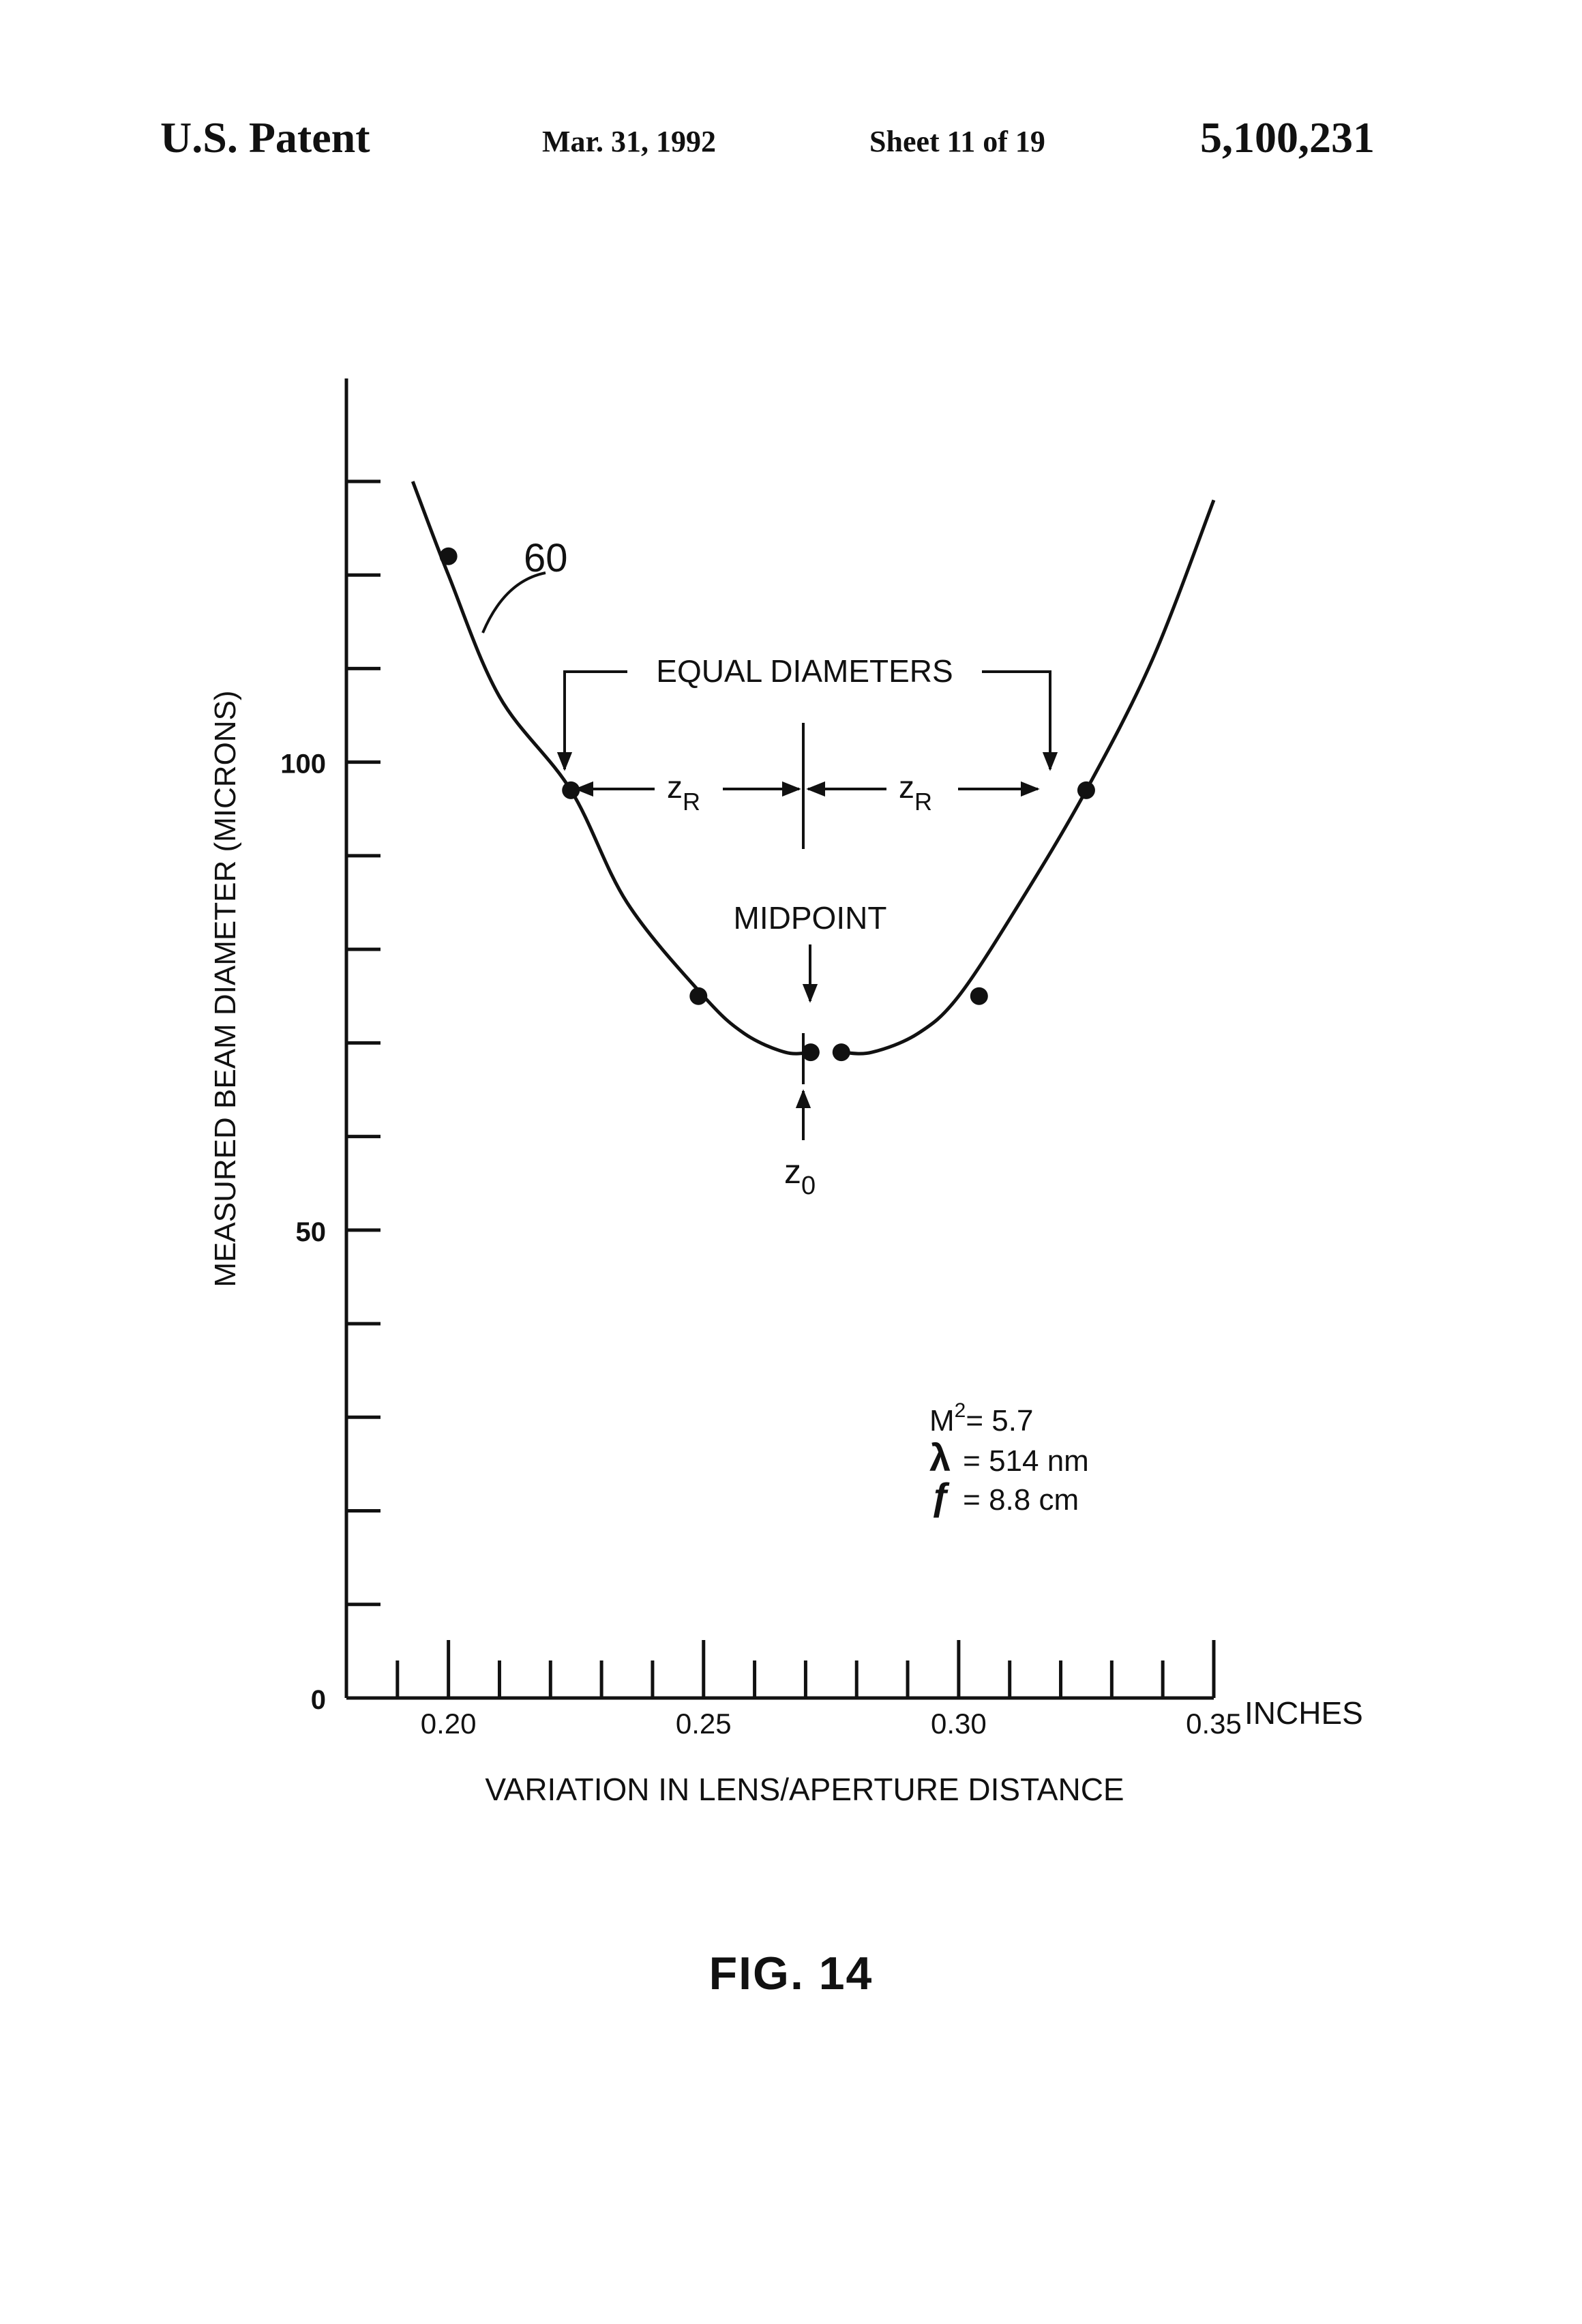 The width and height of the screenshot is (1582, 2324). Describe the element at coordinates (1009, 1457) in the screenshot. I see `legend-wavelength: λ= 514 nm` at that location.